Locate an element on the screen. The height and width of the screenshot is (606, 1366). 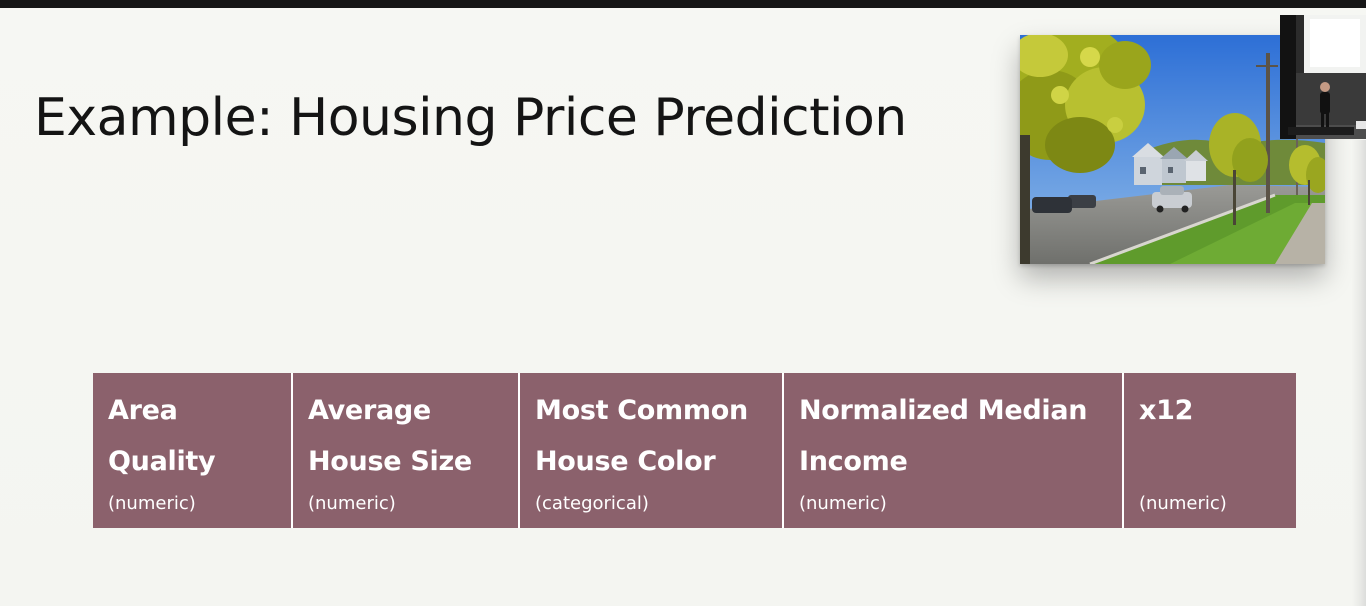
feature-cell-most-common-house-color: Most Common House Color (categorical) is located at coordinates (651, 450).